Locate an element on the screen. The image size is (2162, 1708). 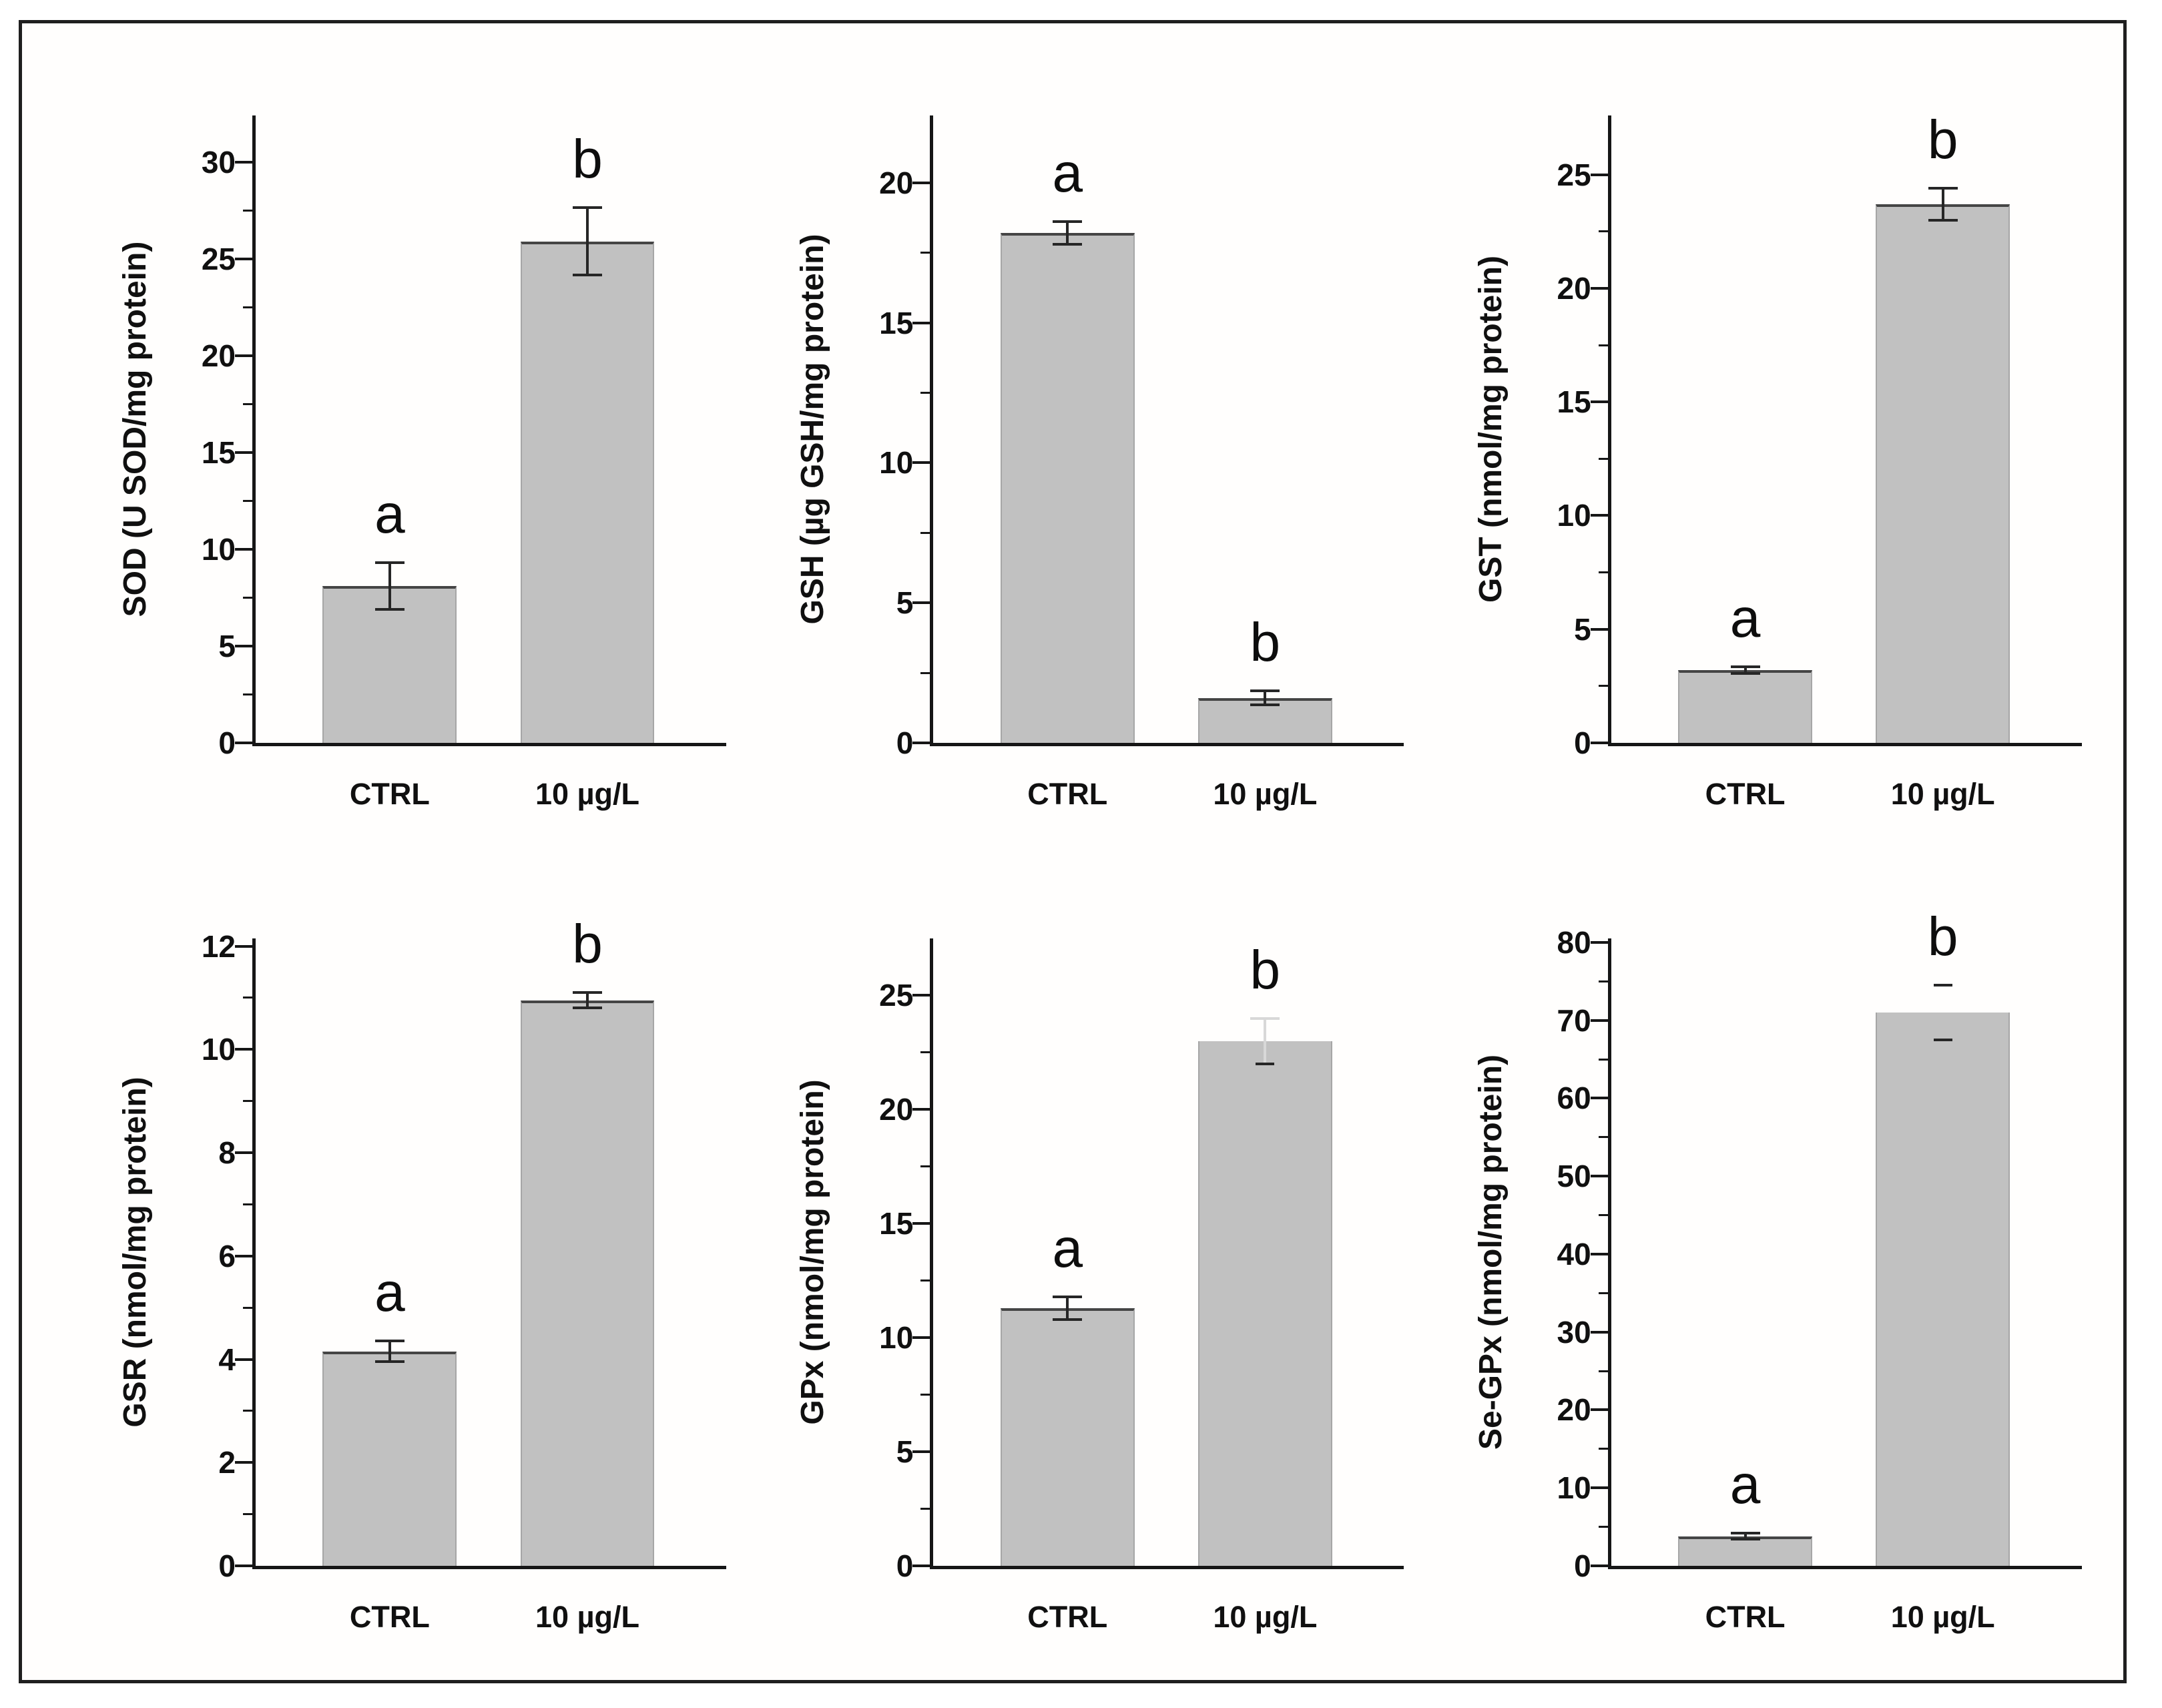
plot-area: 0 10 20 30 40 50 60 70 80 a b is located at coordinates (1819, 1244).